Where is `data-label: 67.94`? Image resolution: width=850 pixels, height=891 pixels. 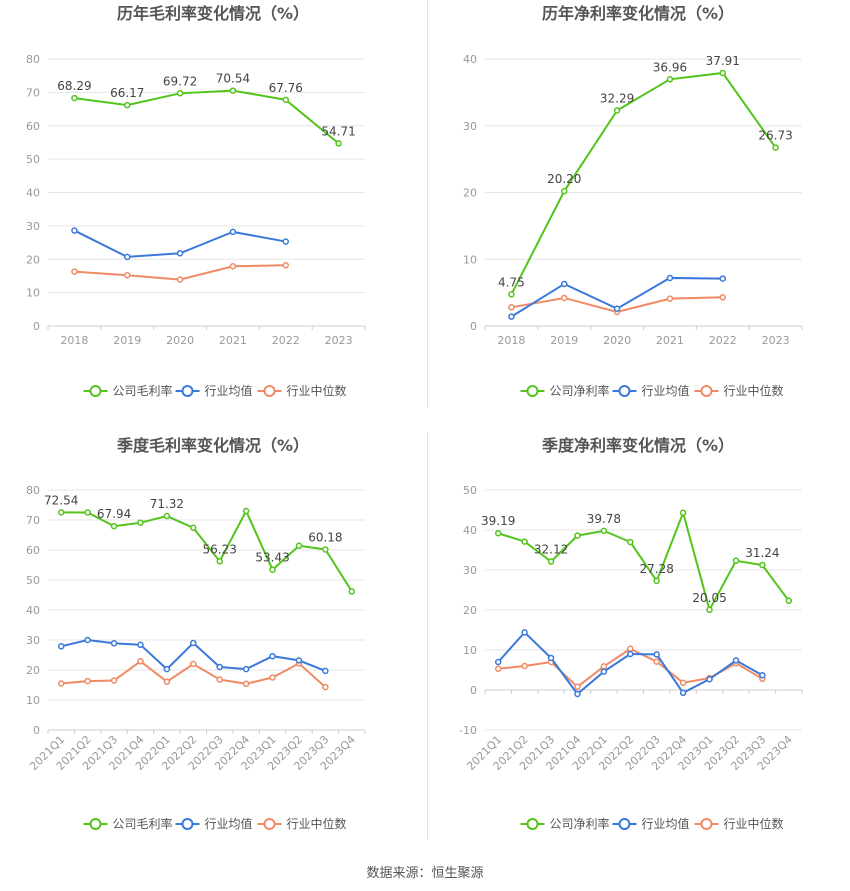 data-label: 67.94 is located at coordinates (114, 514).